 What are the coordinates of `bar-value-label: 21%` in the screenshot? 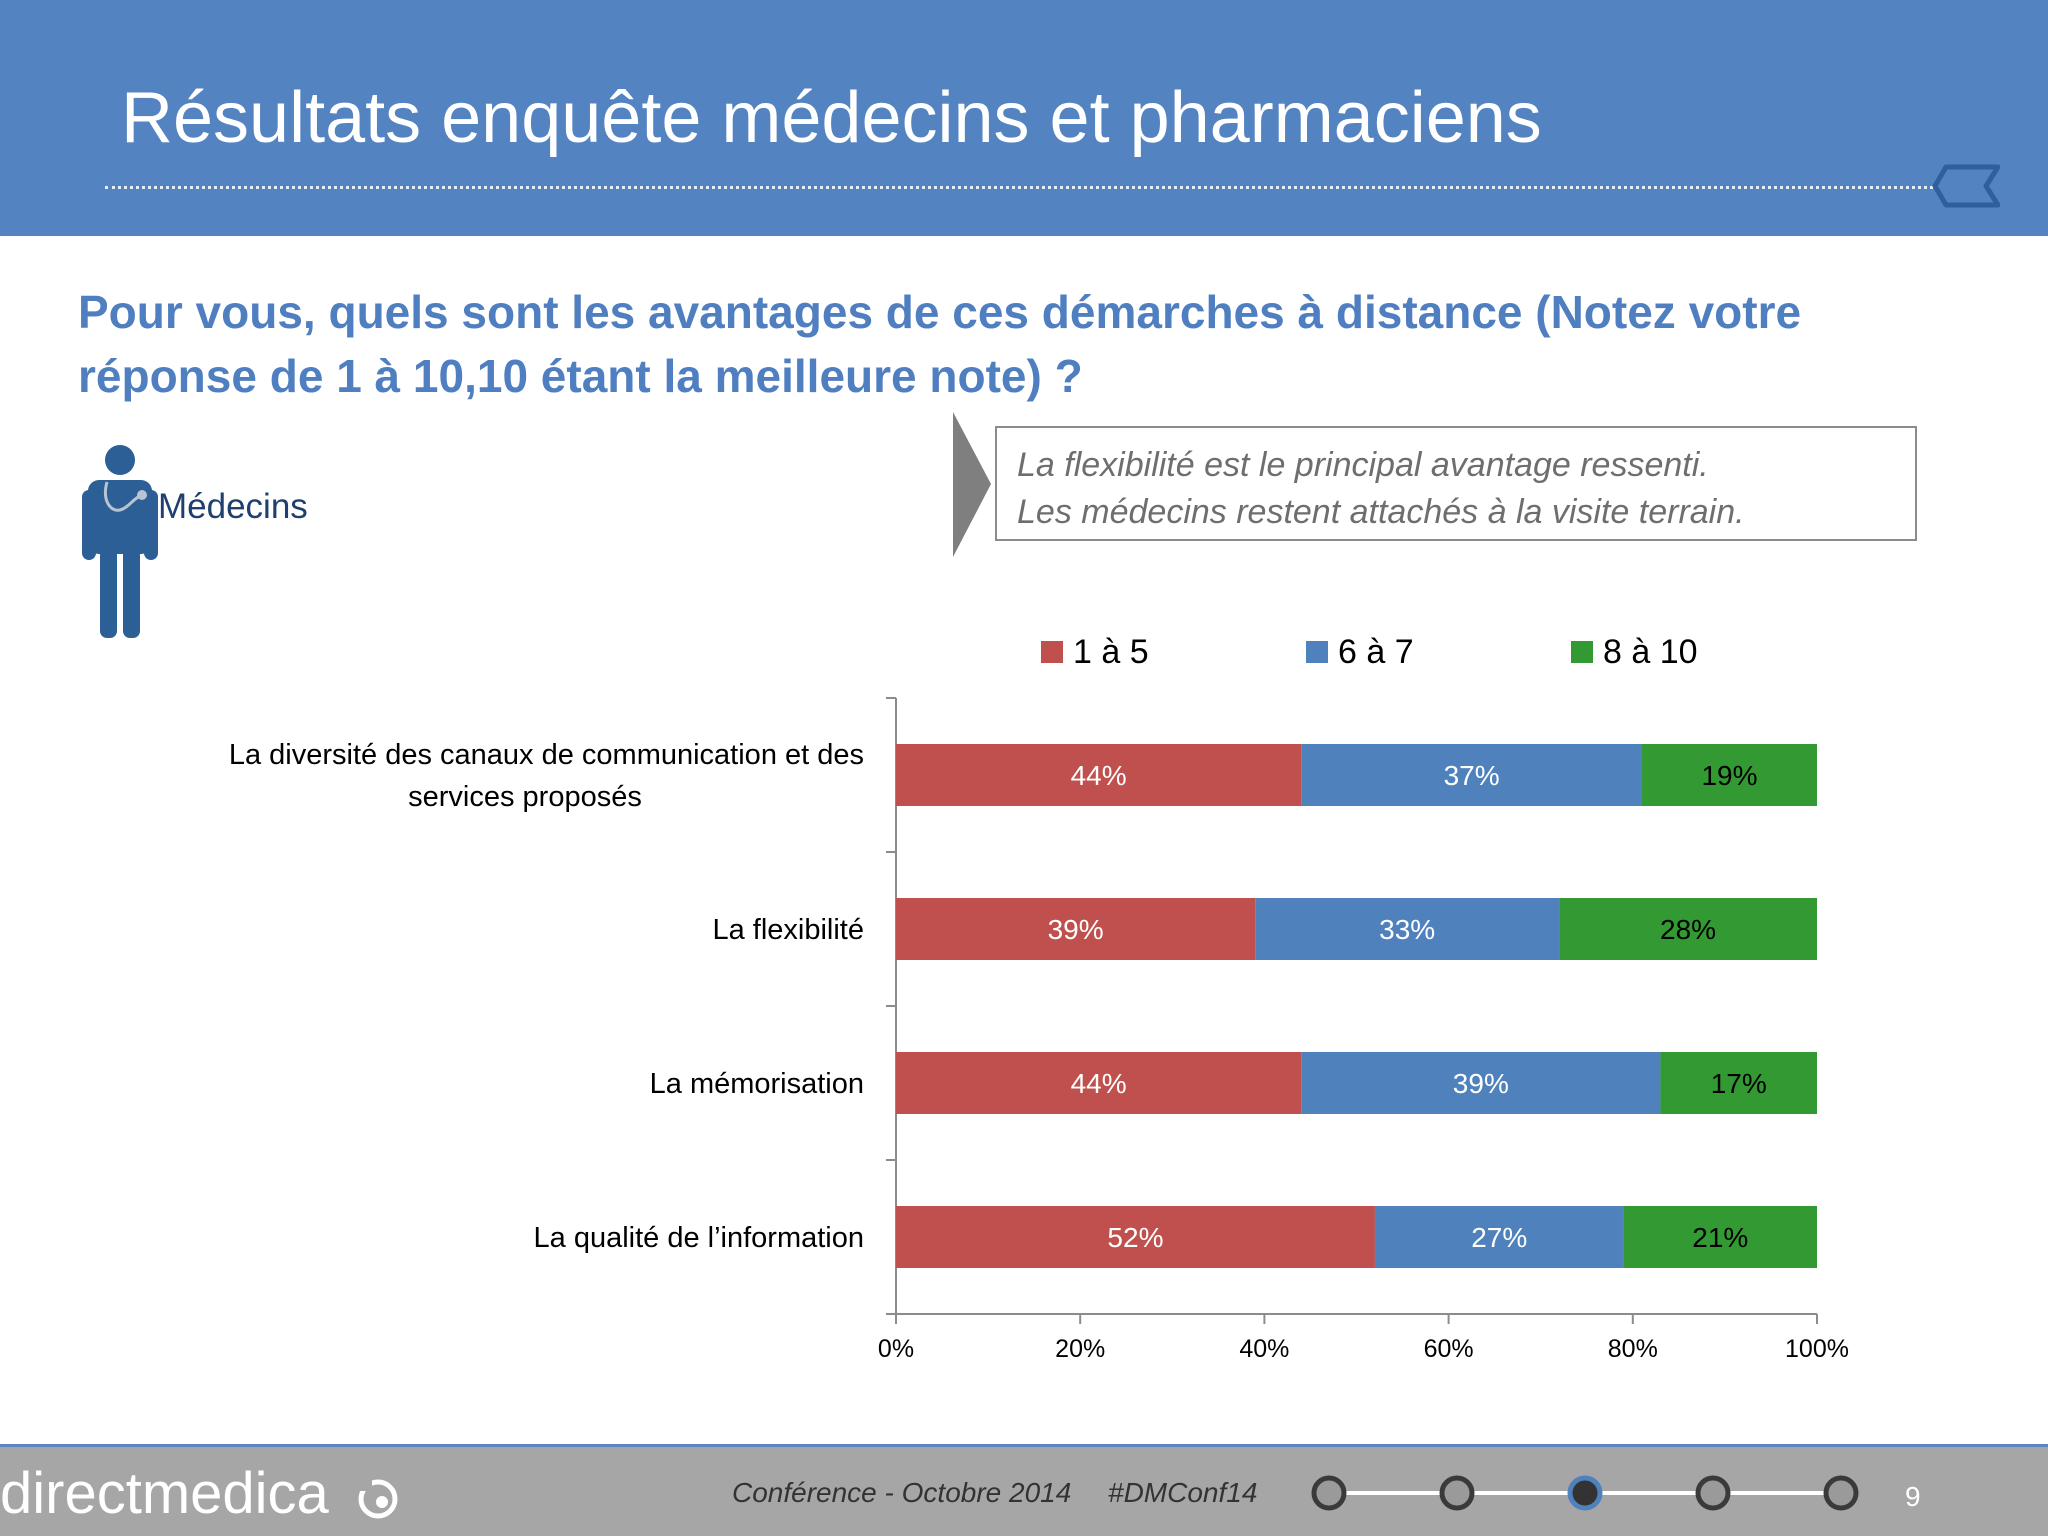 It's located at (1720, 1237).